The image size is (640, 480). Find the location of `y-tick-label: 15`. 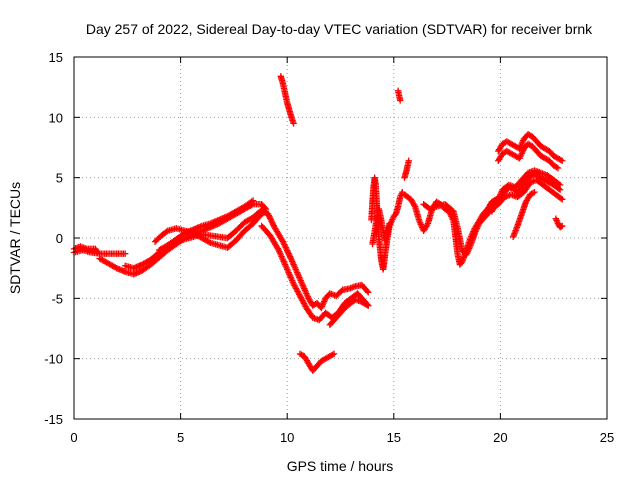

y-tick-label: 15 is located at coordinates (56, 57).